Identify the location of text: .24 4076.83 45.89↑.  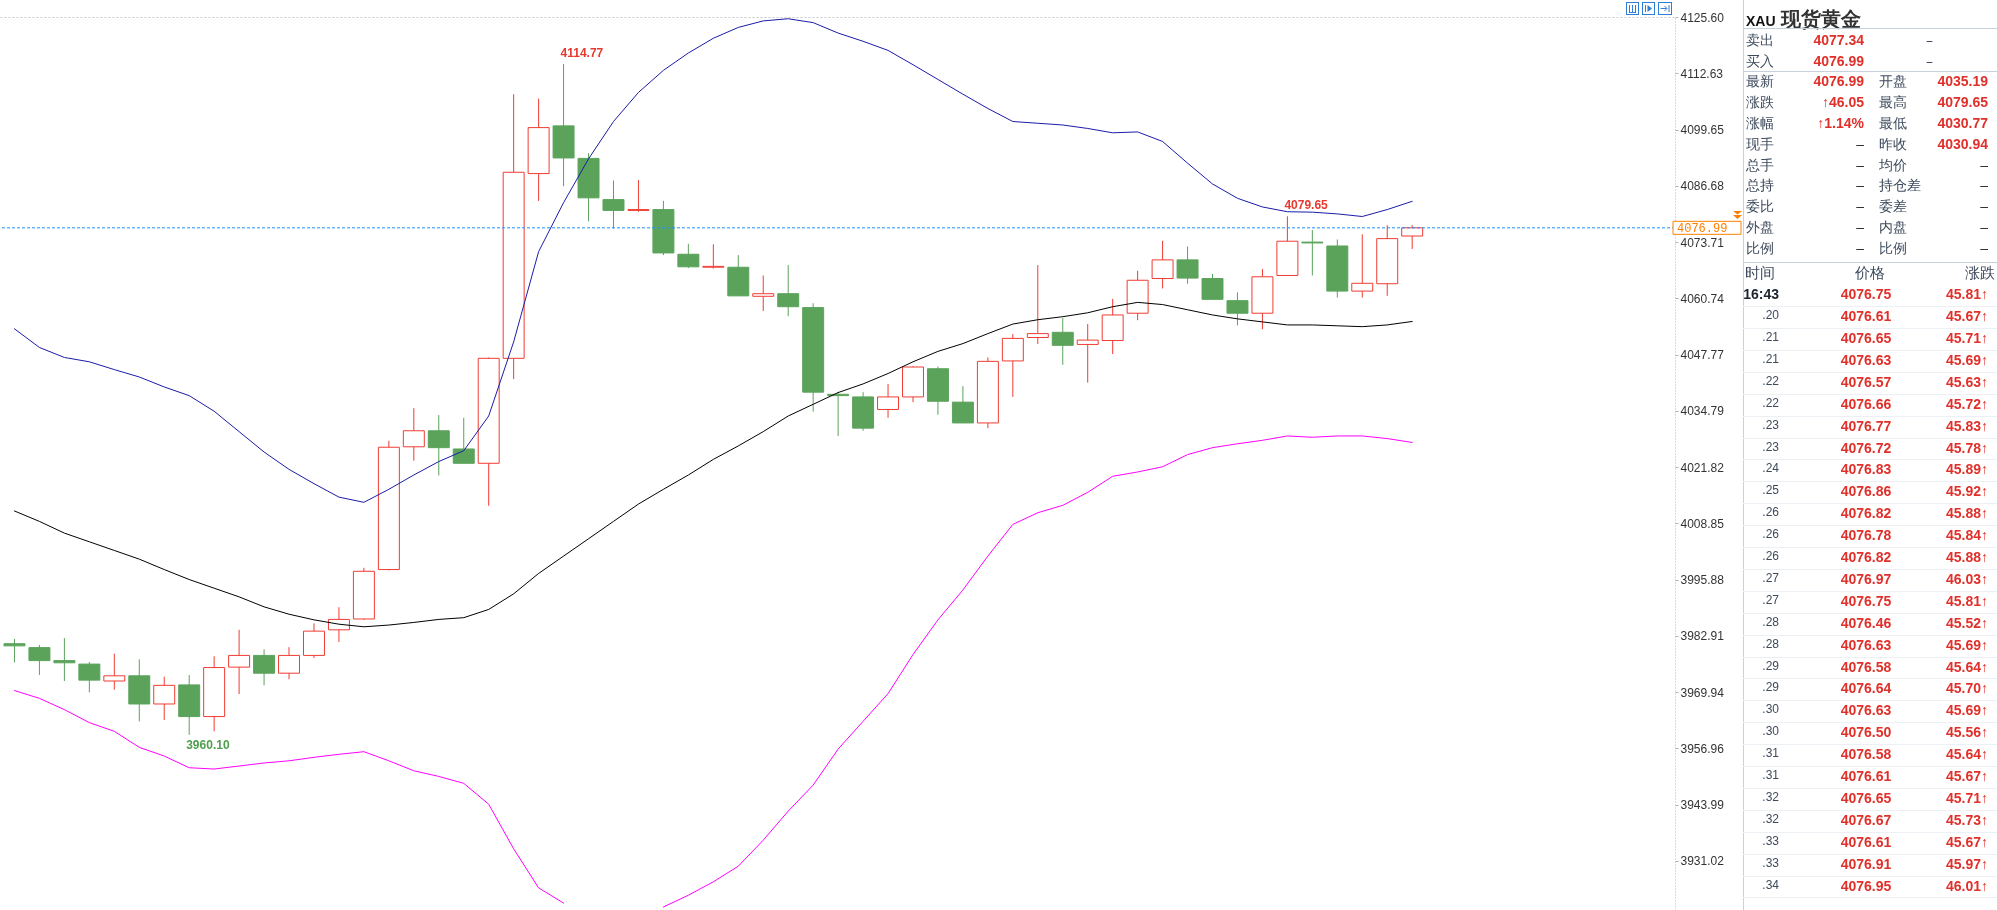
(1875, 469).